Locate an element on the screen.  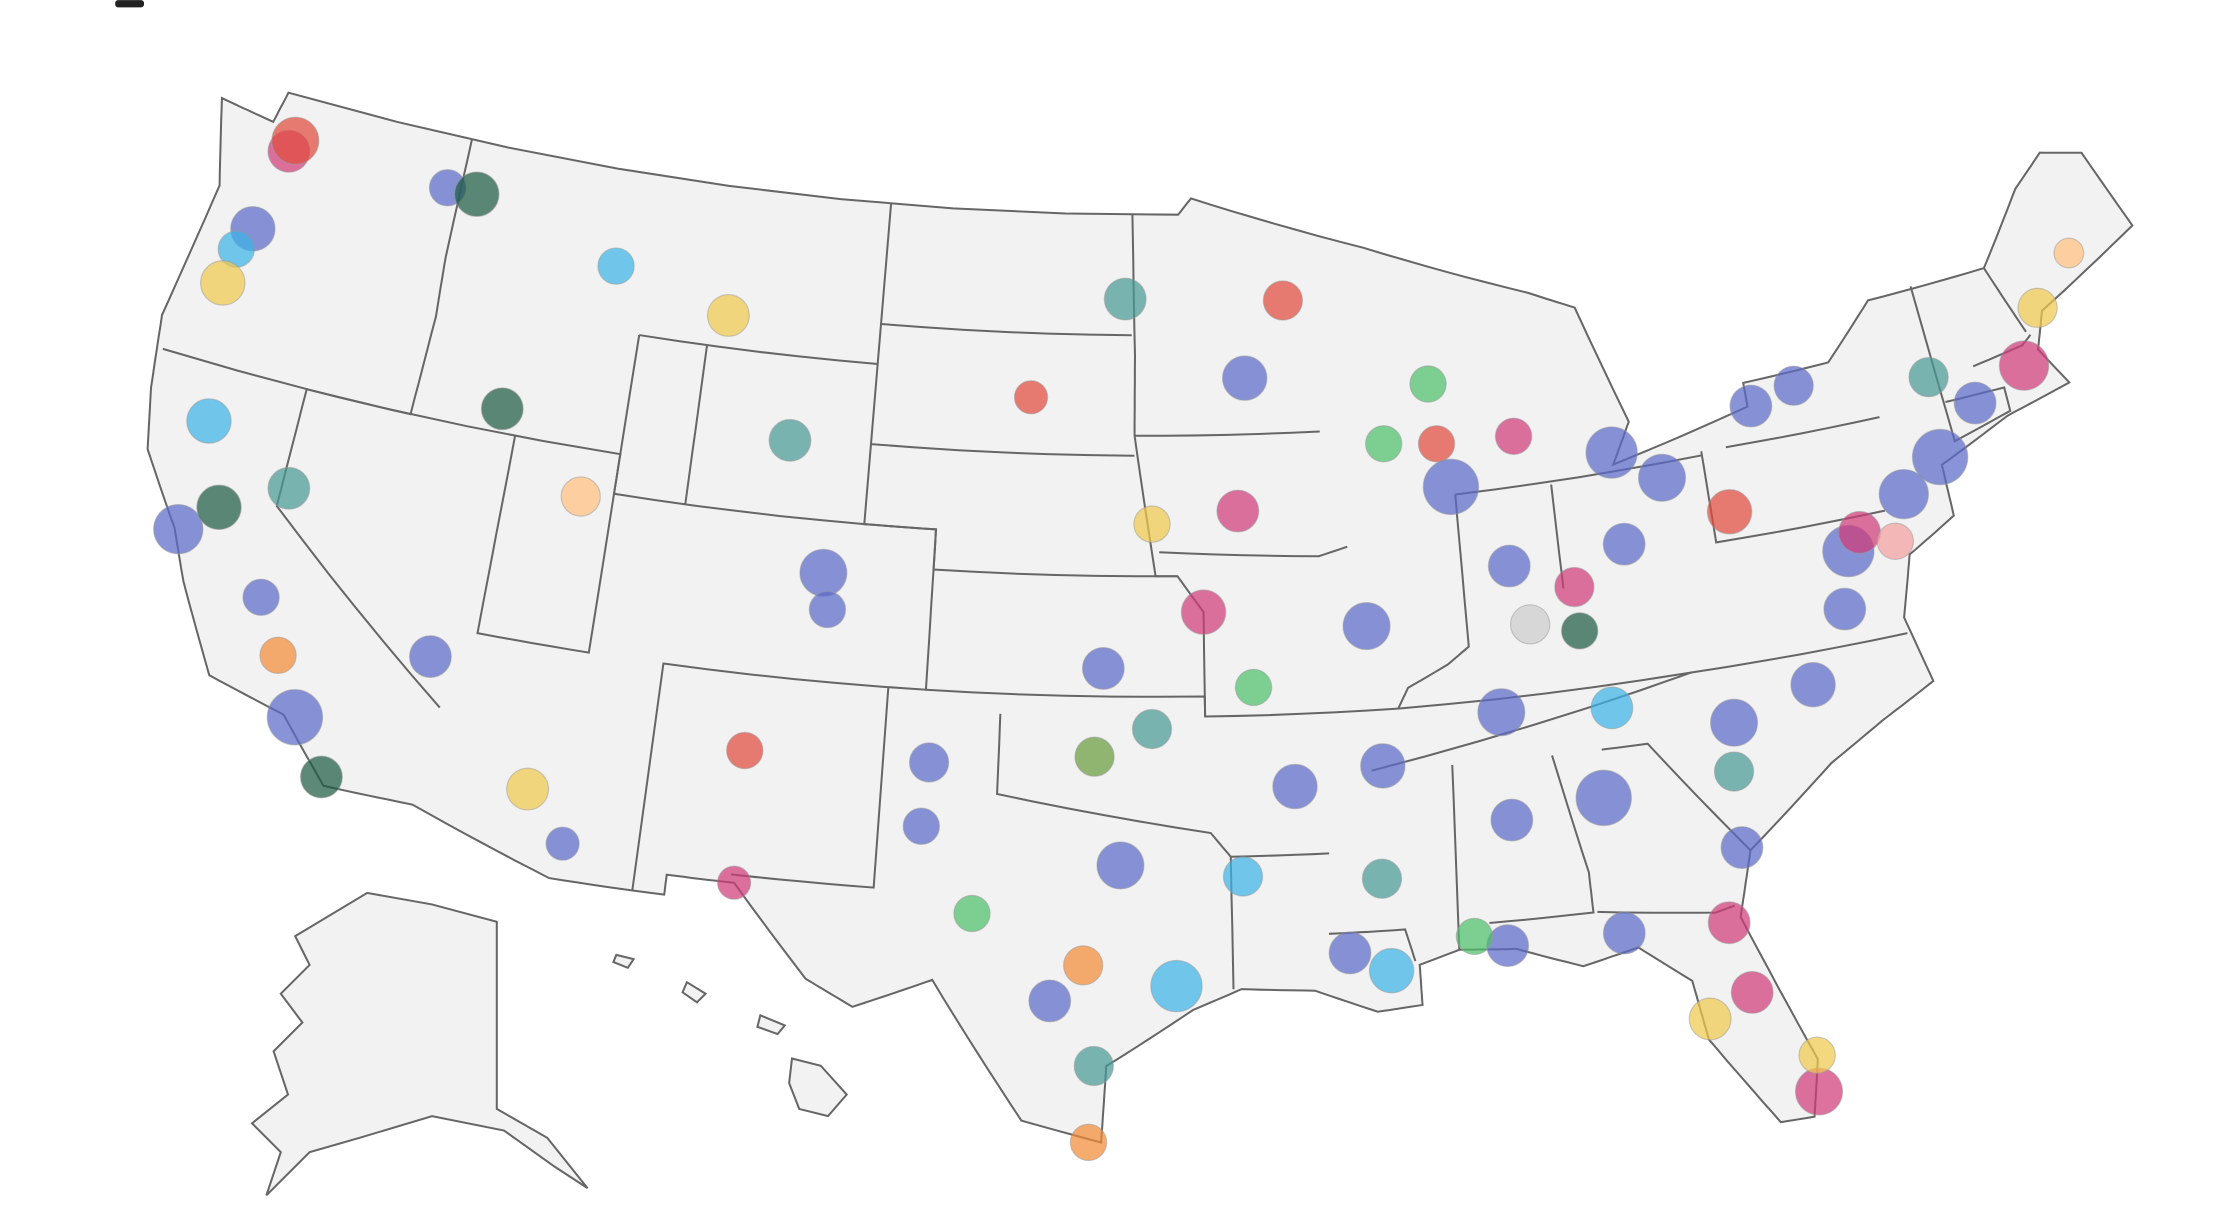
corner-button is located at coordinates (129, 4).